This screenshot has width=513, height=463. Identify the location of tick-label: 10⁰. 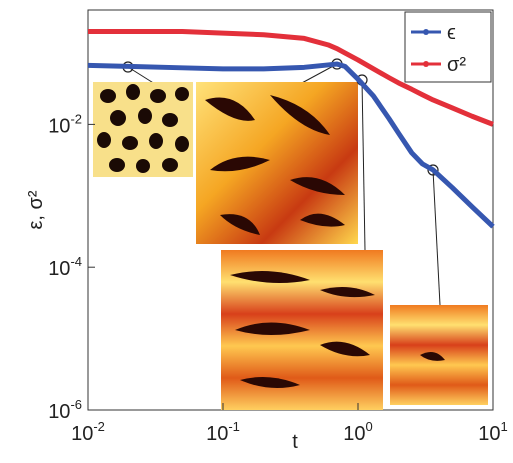
(357, 432).